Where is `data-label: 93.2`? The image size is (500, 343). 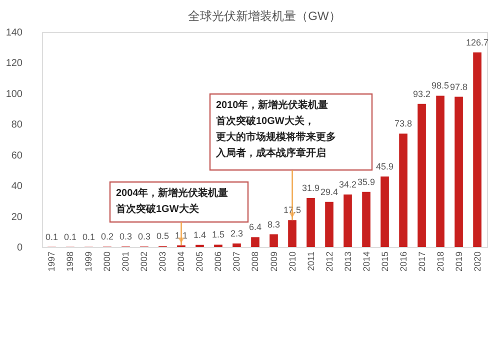 data-label: 93.2 is located at coordinates (422, 93).